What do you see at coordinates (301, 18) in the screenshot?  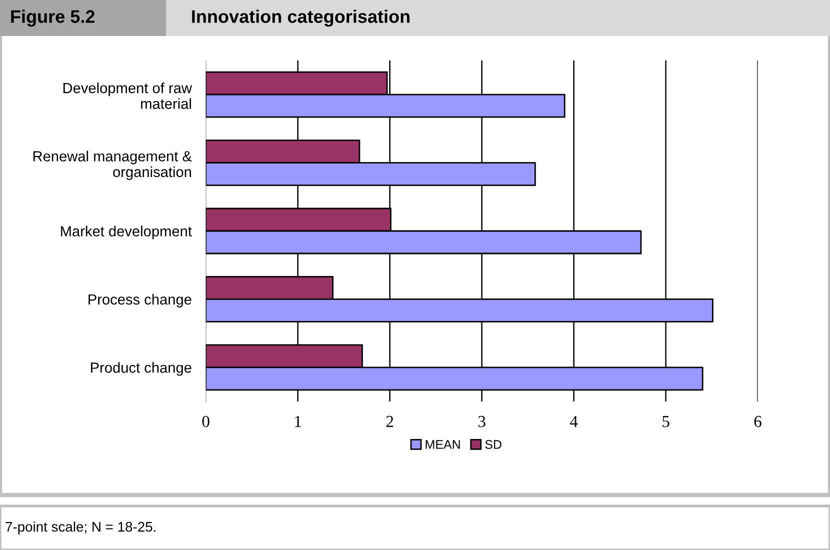 I see `chart-title: Innovation categorisation` at bounding box center [301, 18].